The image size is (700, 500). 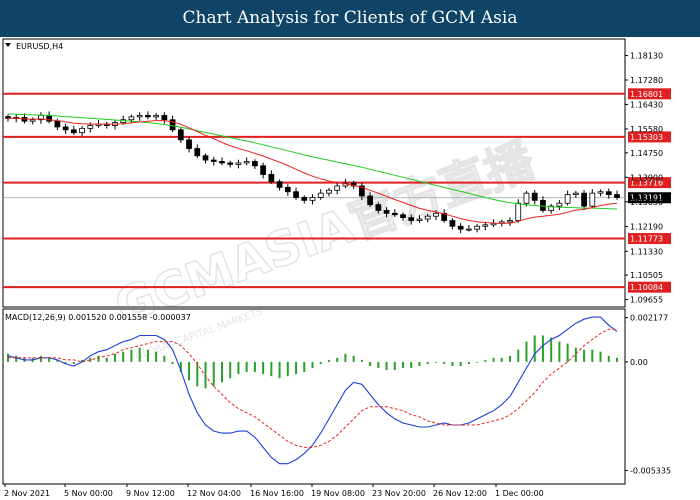 What do you see at coordinates (646, 153) in the screenshot?
I see `y-tick-label: 1.14750` at bounding box center [646, 153].